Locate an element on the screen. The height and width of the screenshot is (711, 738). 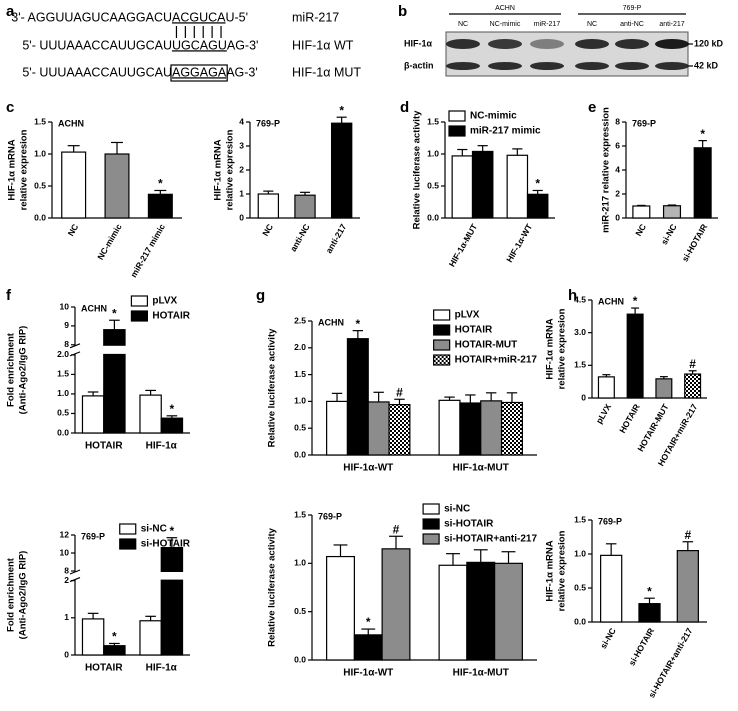
significance: # is located at coordinates (399, 392).